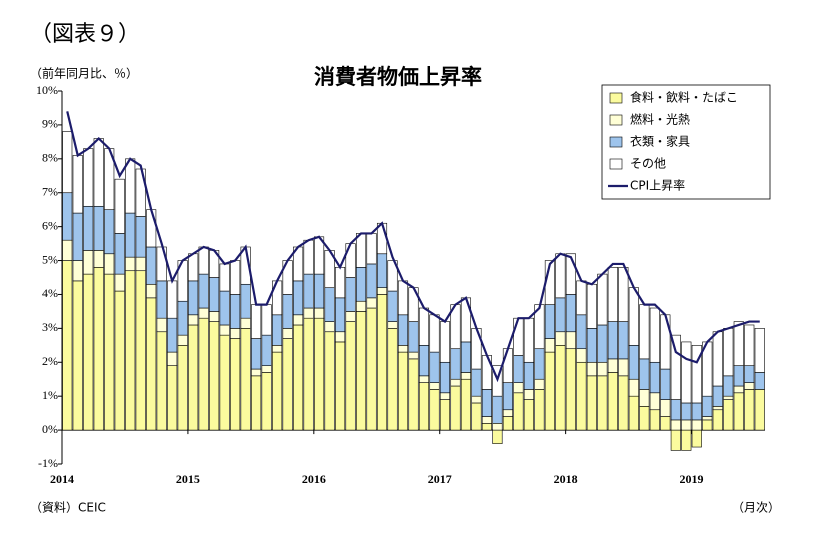 The width and height of the screenshot is (827, 543). What do you see at coordinates (398, 77) in the screenshot?
I see `chart-title: 消費者物価上昇率` at bounding box center [398, 77].